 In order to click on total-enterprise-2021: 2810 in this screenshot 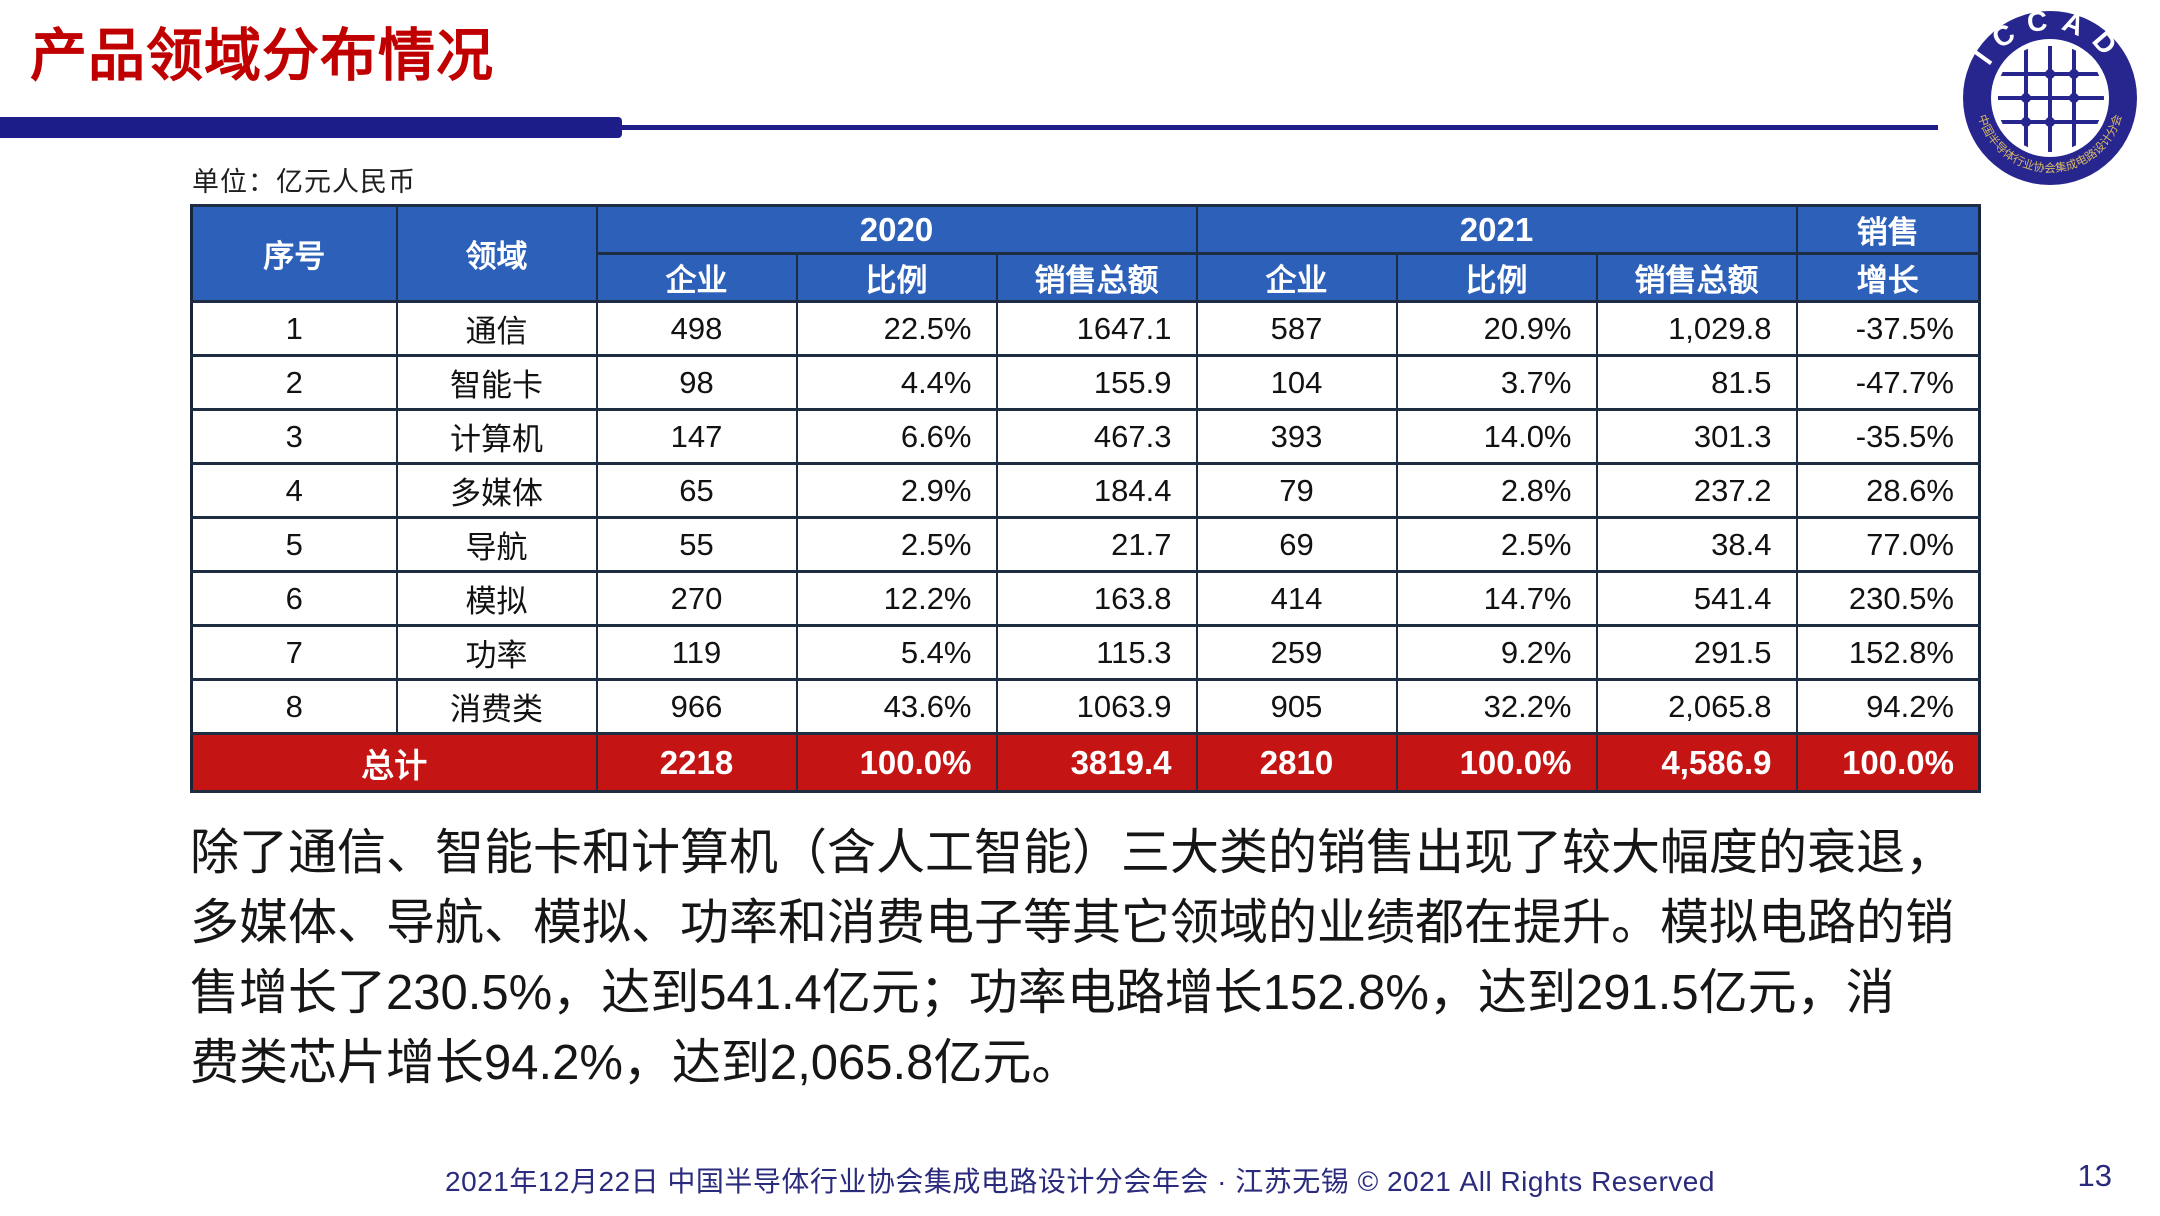, I will do `click(1296, 762)`.